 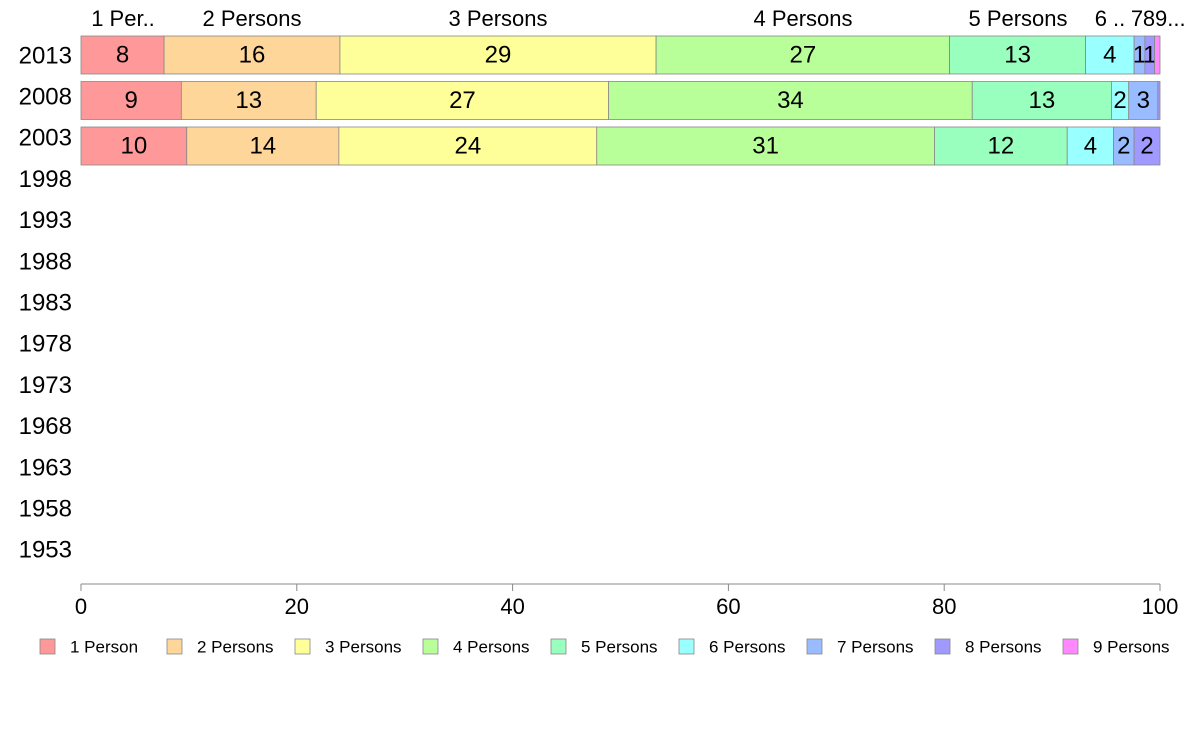 What do you see at coordinates (81, 606) in the screenshot?
I see `x-tick-label: 0` at bounding box center [81, 606].